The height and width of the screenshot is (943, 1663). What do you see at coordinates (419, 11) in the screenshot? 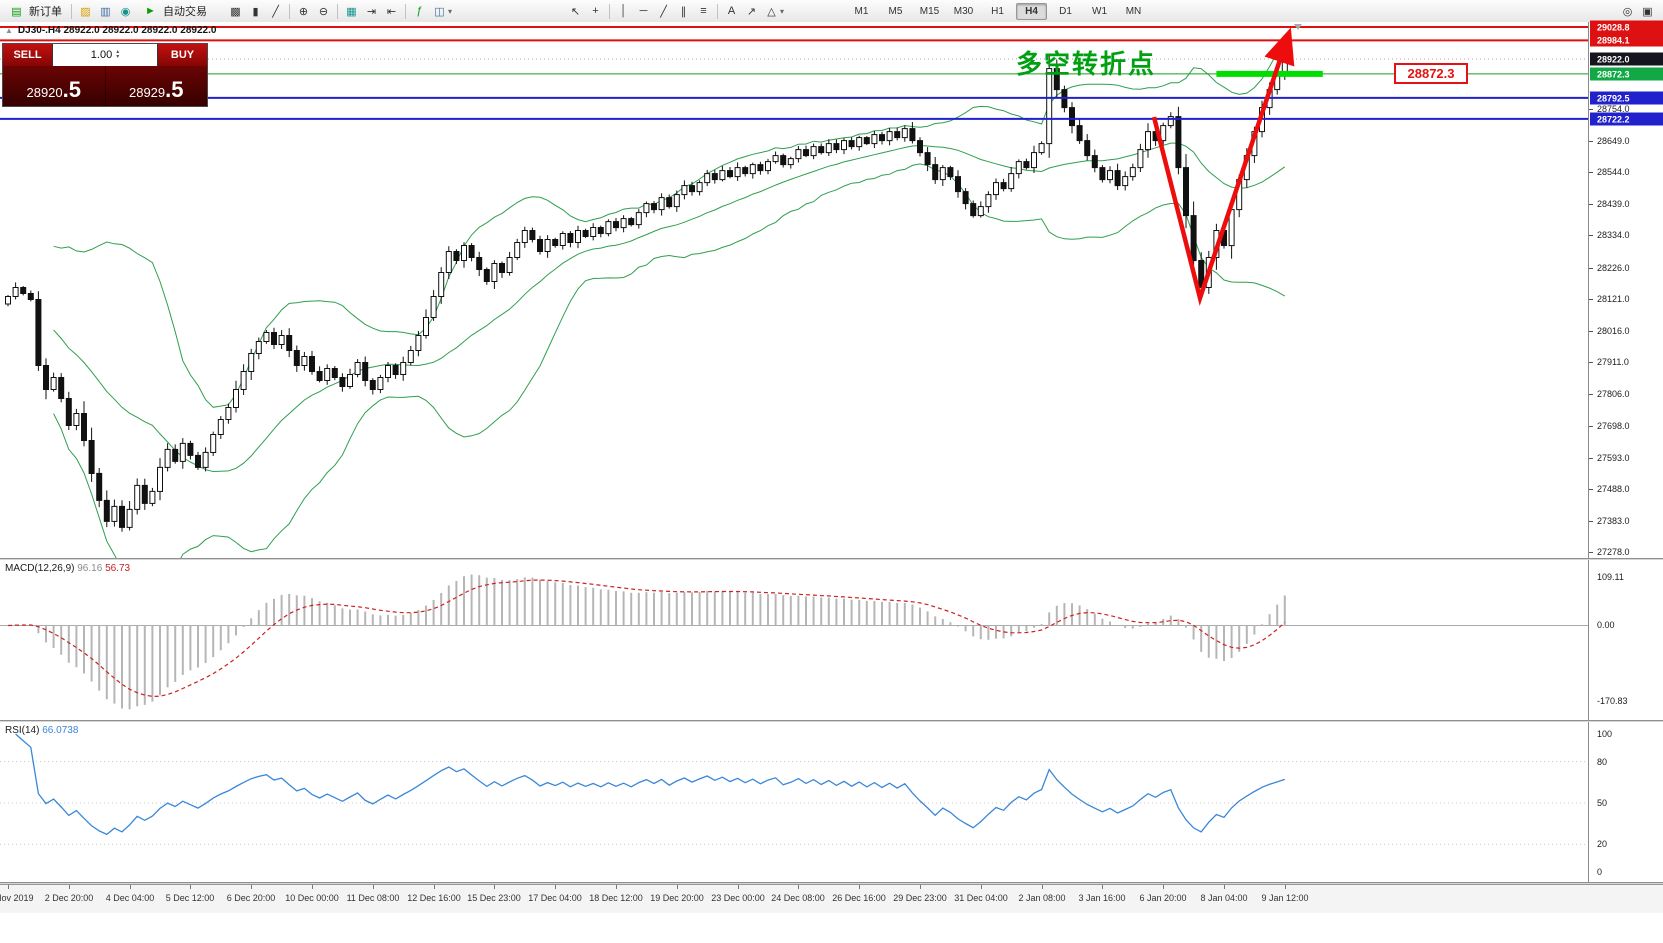
I see `indicators-icon: ƒ` at bounding box center [419, 11].